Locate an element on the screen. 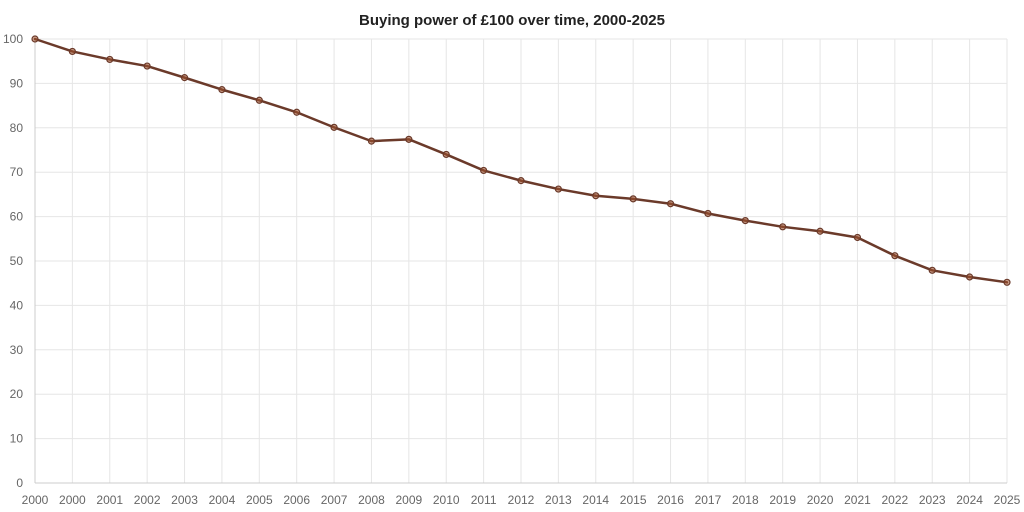  x-tick-label: 2003 is located at coordinates (184, 500).